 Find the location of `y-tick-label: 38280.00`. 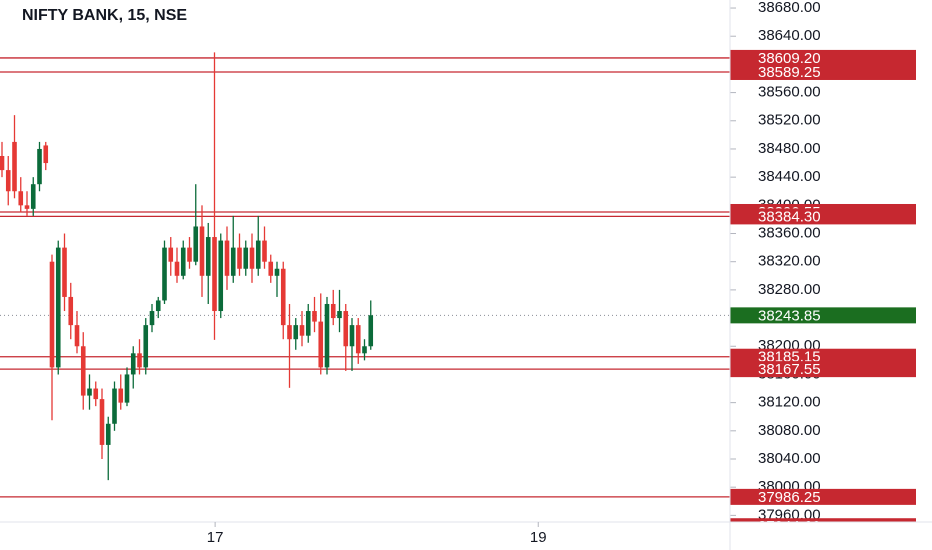

y-tick-label: 38280.00 is located at coordinates (789, 289).